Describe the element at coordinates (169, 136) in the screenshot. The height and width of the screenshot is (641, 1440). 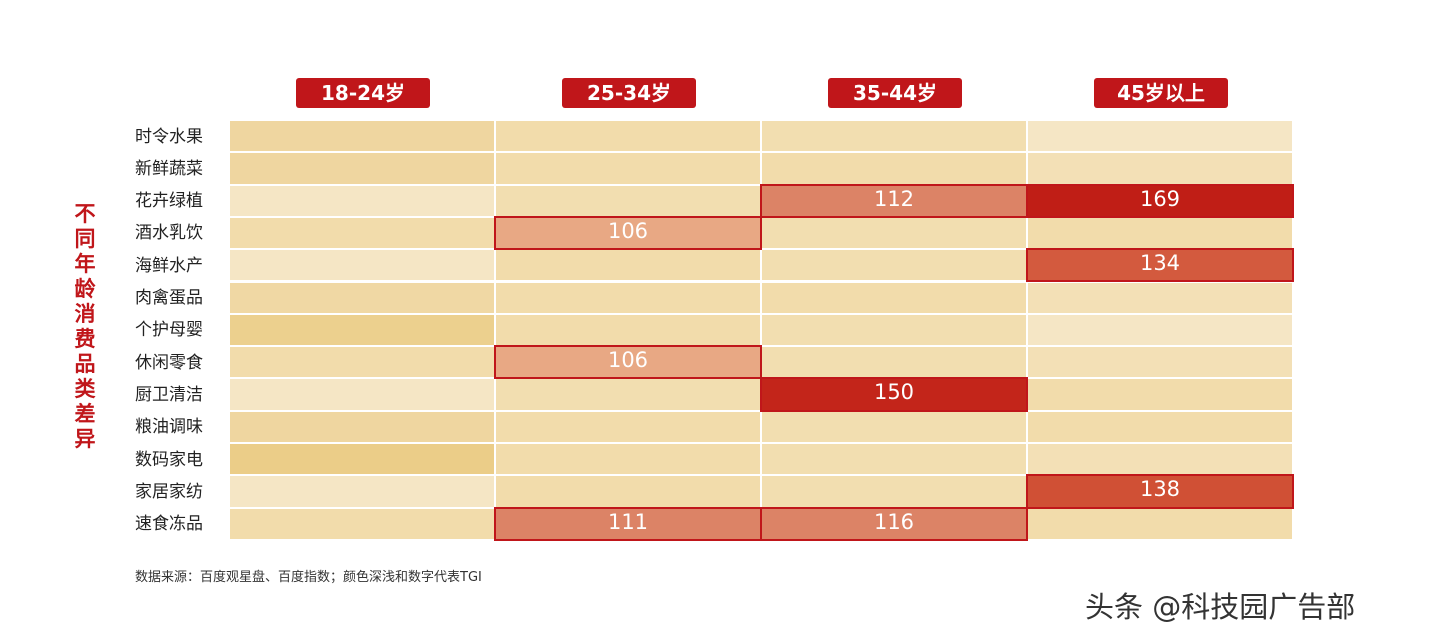
I see `row-label: 时令水果` at that location.